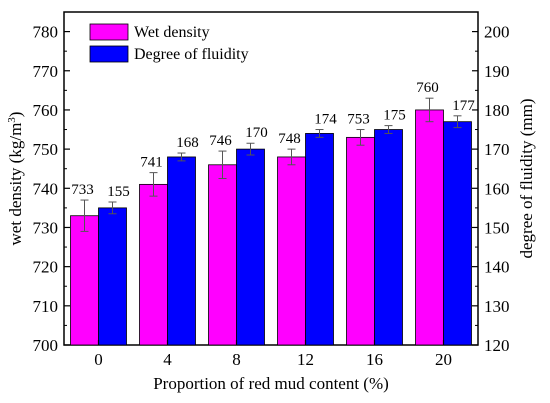 The width and height of the screenshot is (550, 403). What do you see at coordinates (46, 306) in the screenshot?
I see `left-y-tick-label: 710` at bounding box center [46, 306].